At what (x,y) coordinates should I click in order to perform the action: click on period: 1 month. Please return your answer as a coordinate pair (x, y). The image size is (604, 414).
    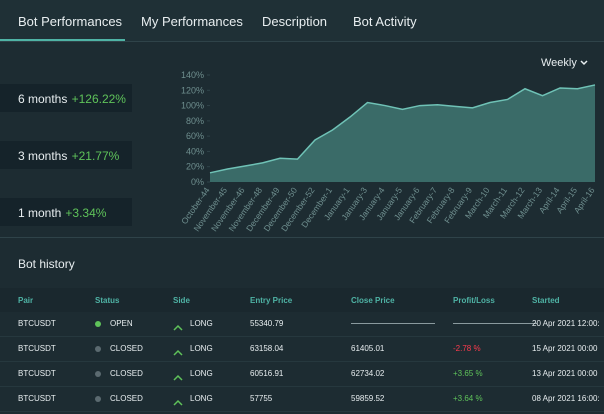
    Looking at the image, I should click on (40, 213).